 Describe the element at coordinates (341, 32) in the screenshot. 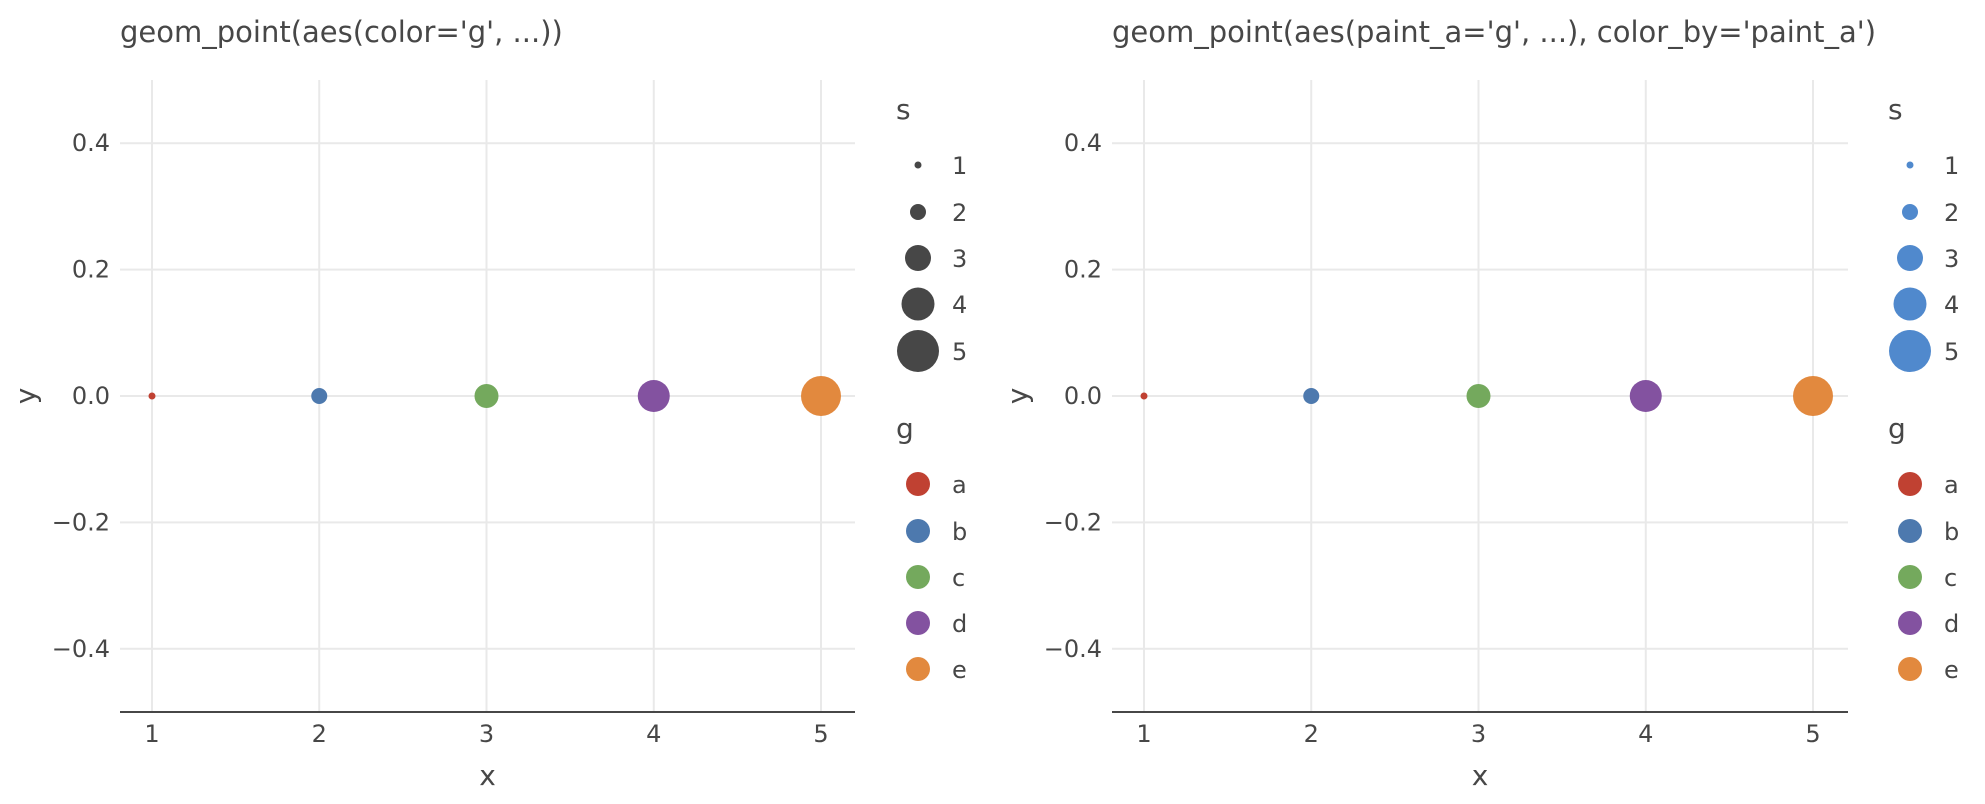

I see `chart-title: geom_point(aes(color='g', ...))` at that location.